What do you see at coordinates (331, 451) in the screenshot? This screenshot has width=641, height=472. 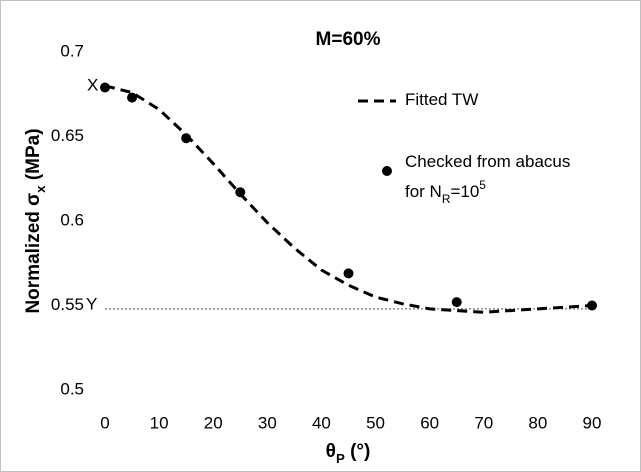 I see `text-part: θ` at bounding box center [331, 451].